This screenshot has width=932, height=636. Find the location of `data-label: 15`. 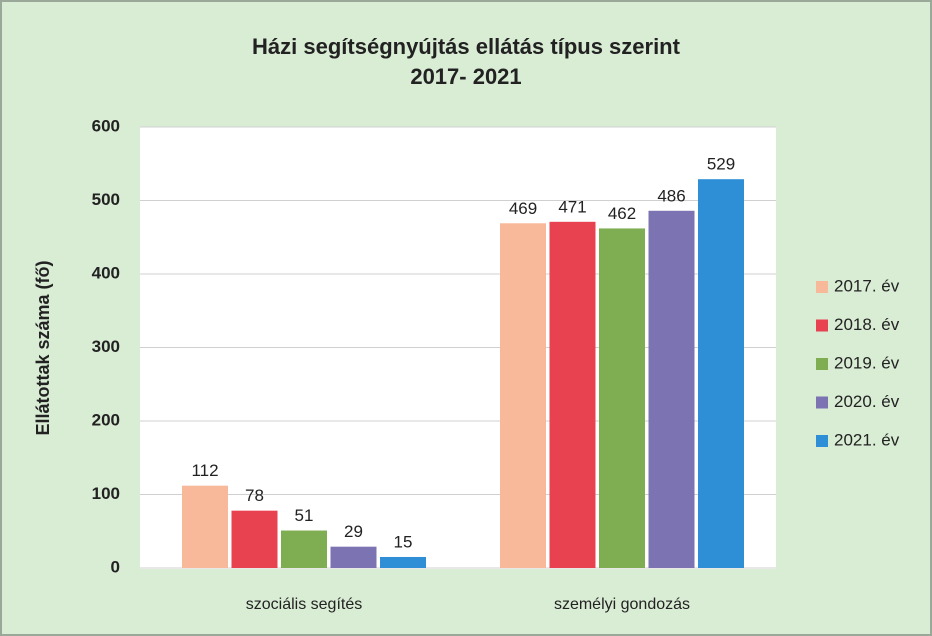

data-label: 15 is located at coordinates (403, 541).